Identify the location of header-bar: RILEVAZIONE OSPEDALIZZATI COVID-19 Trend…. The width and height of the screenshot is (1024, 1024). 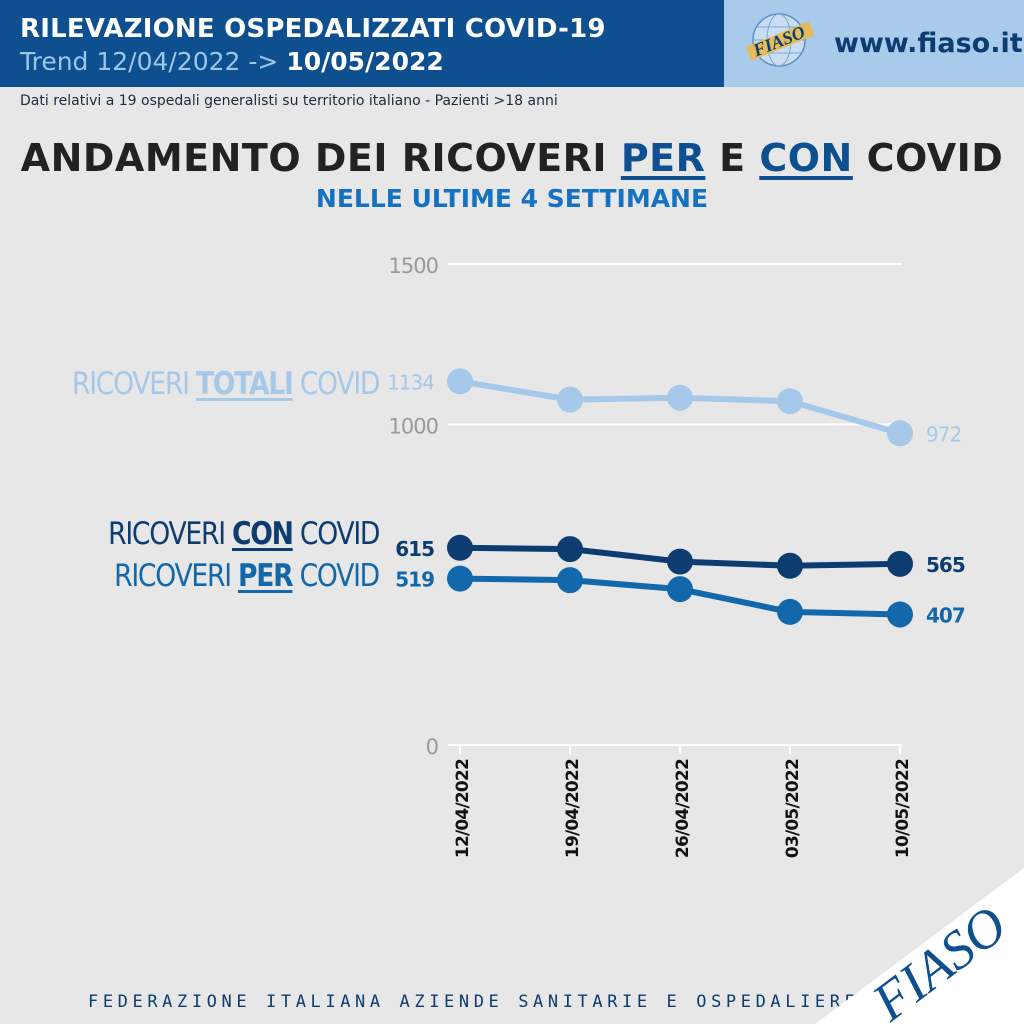
(362, 43).